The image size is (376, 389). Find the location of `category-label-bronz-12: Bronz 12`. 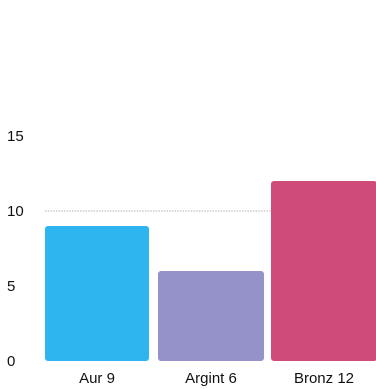

category-label-bronz-12: Bronz 12 is located at coordinates (324, 378).